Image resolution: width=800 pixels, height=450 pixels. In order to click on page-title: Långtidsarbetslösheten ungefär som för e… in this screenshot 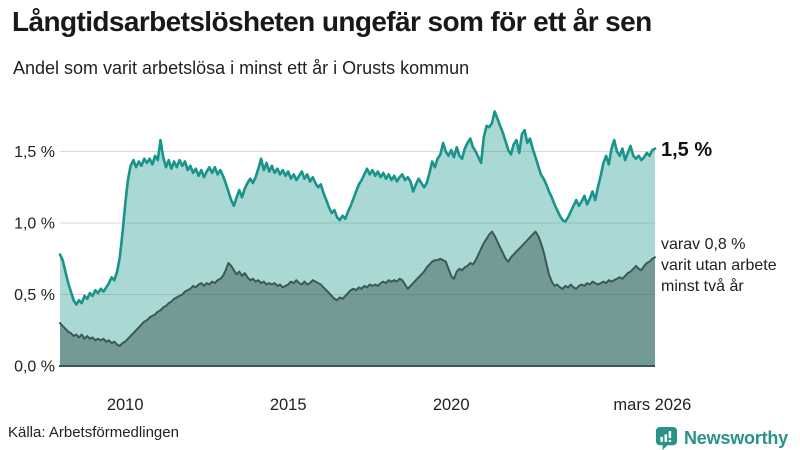, I will do `click(332, 21)`.